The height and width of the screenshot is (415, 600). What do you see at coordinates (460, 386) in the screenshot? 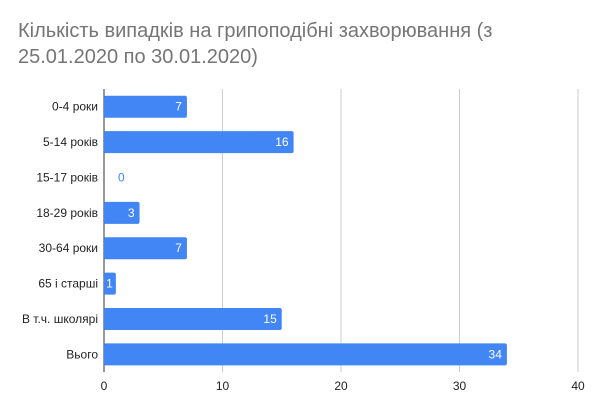
I see `x-tick-label-30: 30` at bounding box center [460, 386].